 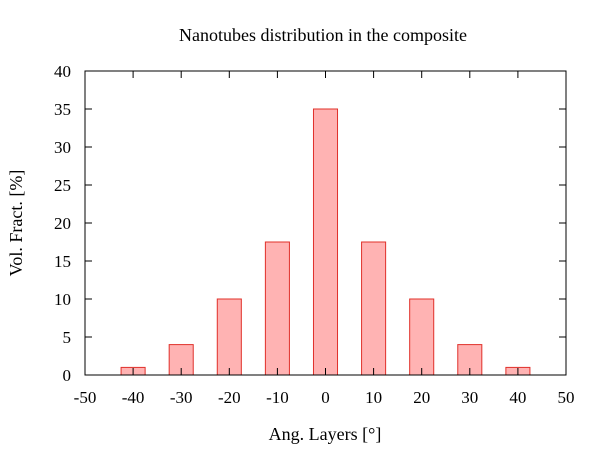 What do you see at coordinates (229, 397) in the screenshot?
I see `x-tick-label: -20` at bounding box center [229, 397].